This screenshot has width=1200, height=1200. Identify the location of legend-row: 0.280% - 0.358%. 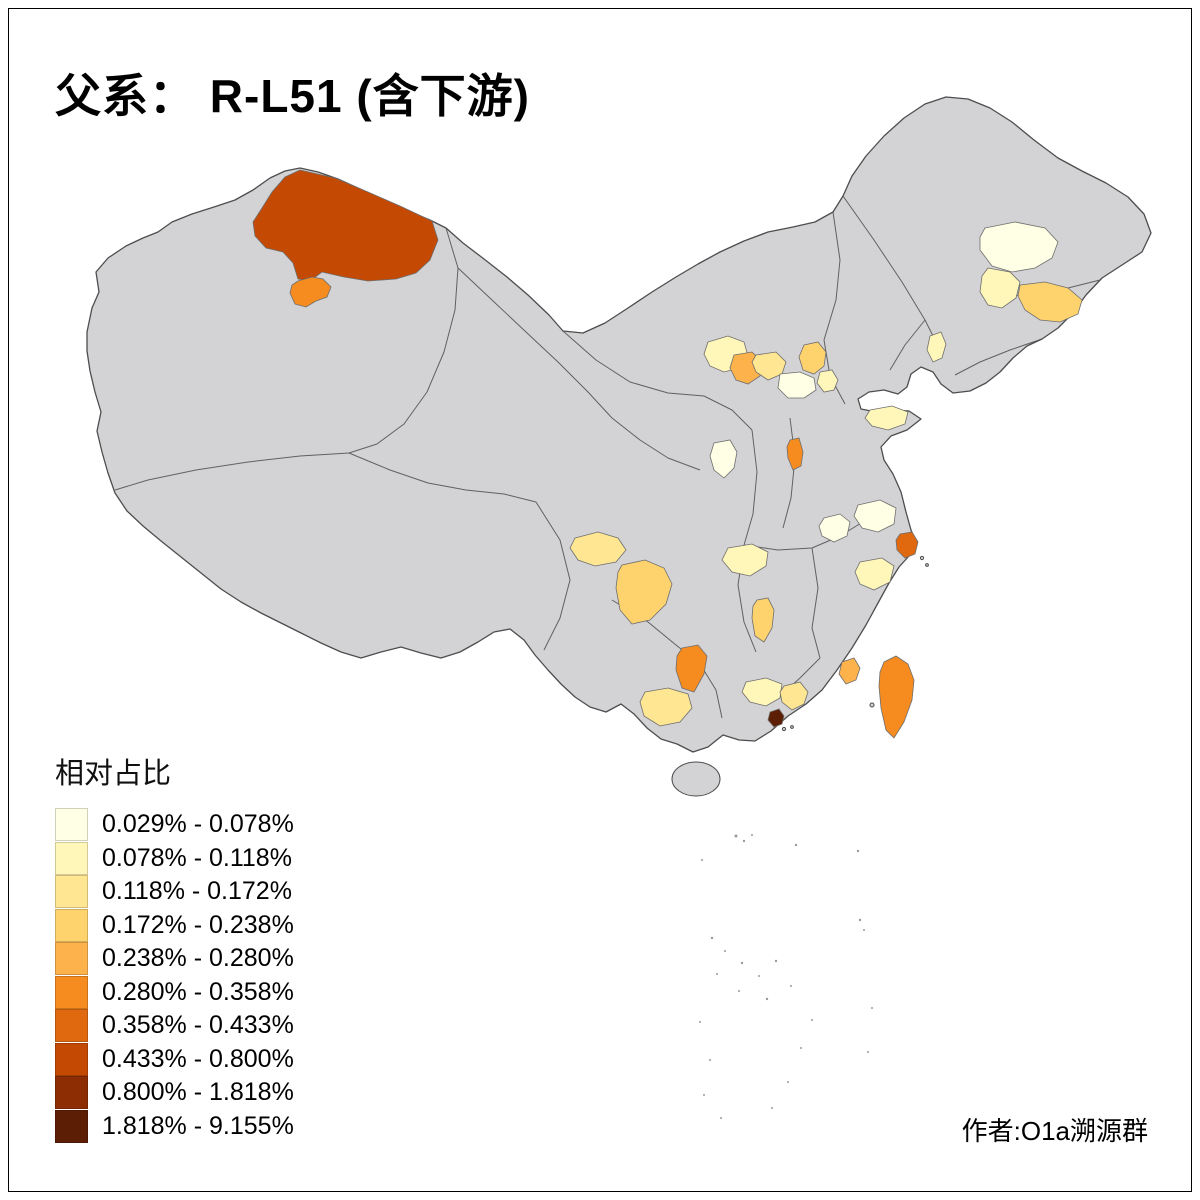
(174, 992).